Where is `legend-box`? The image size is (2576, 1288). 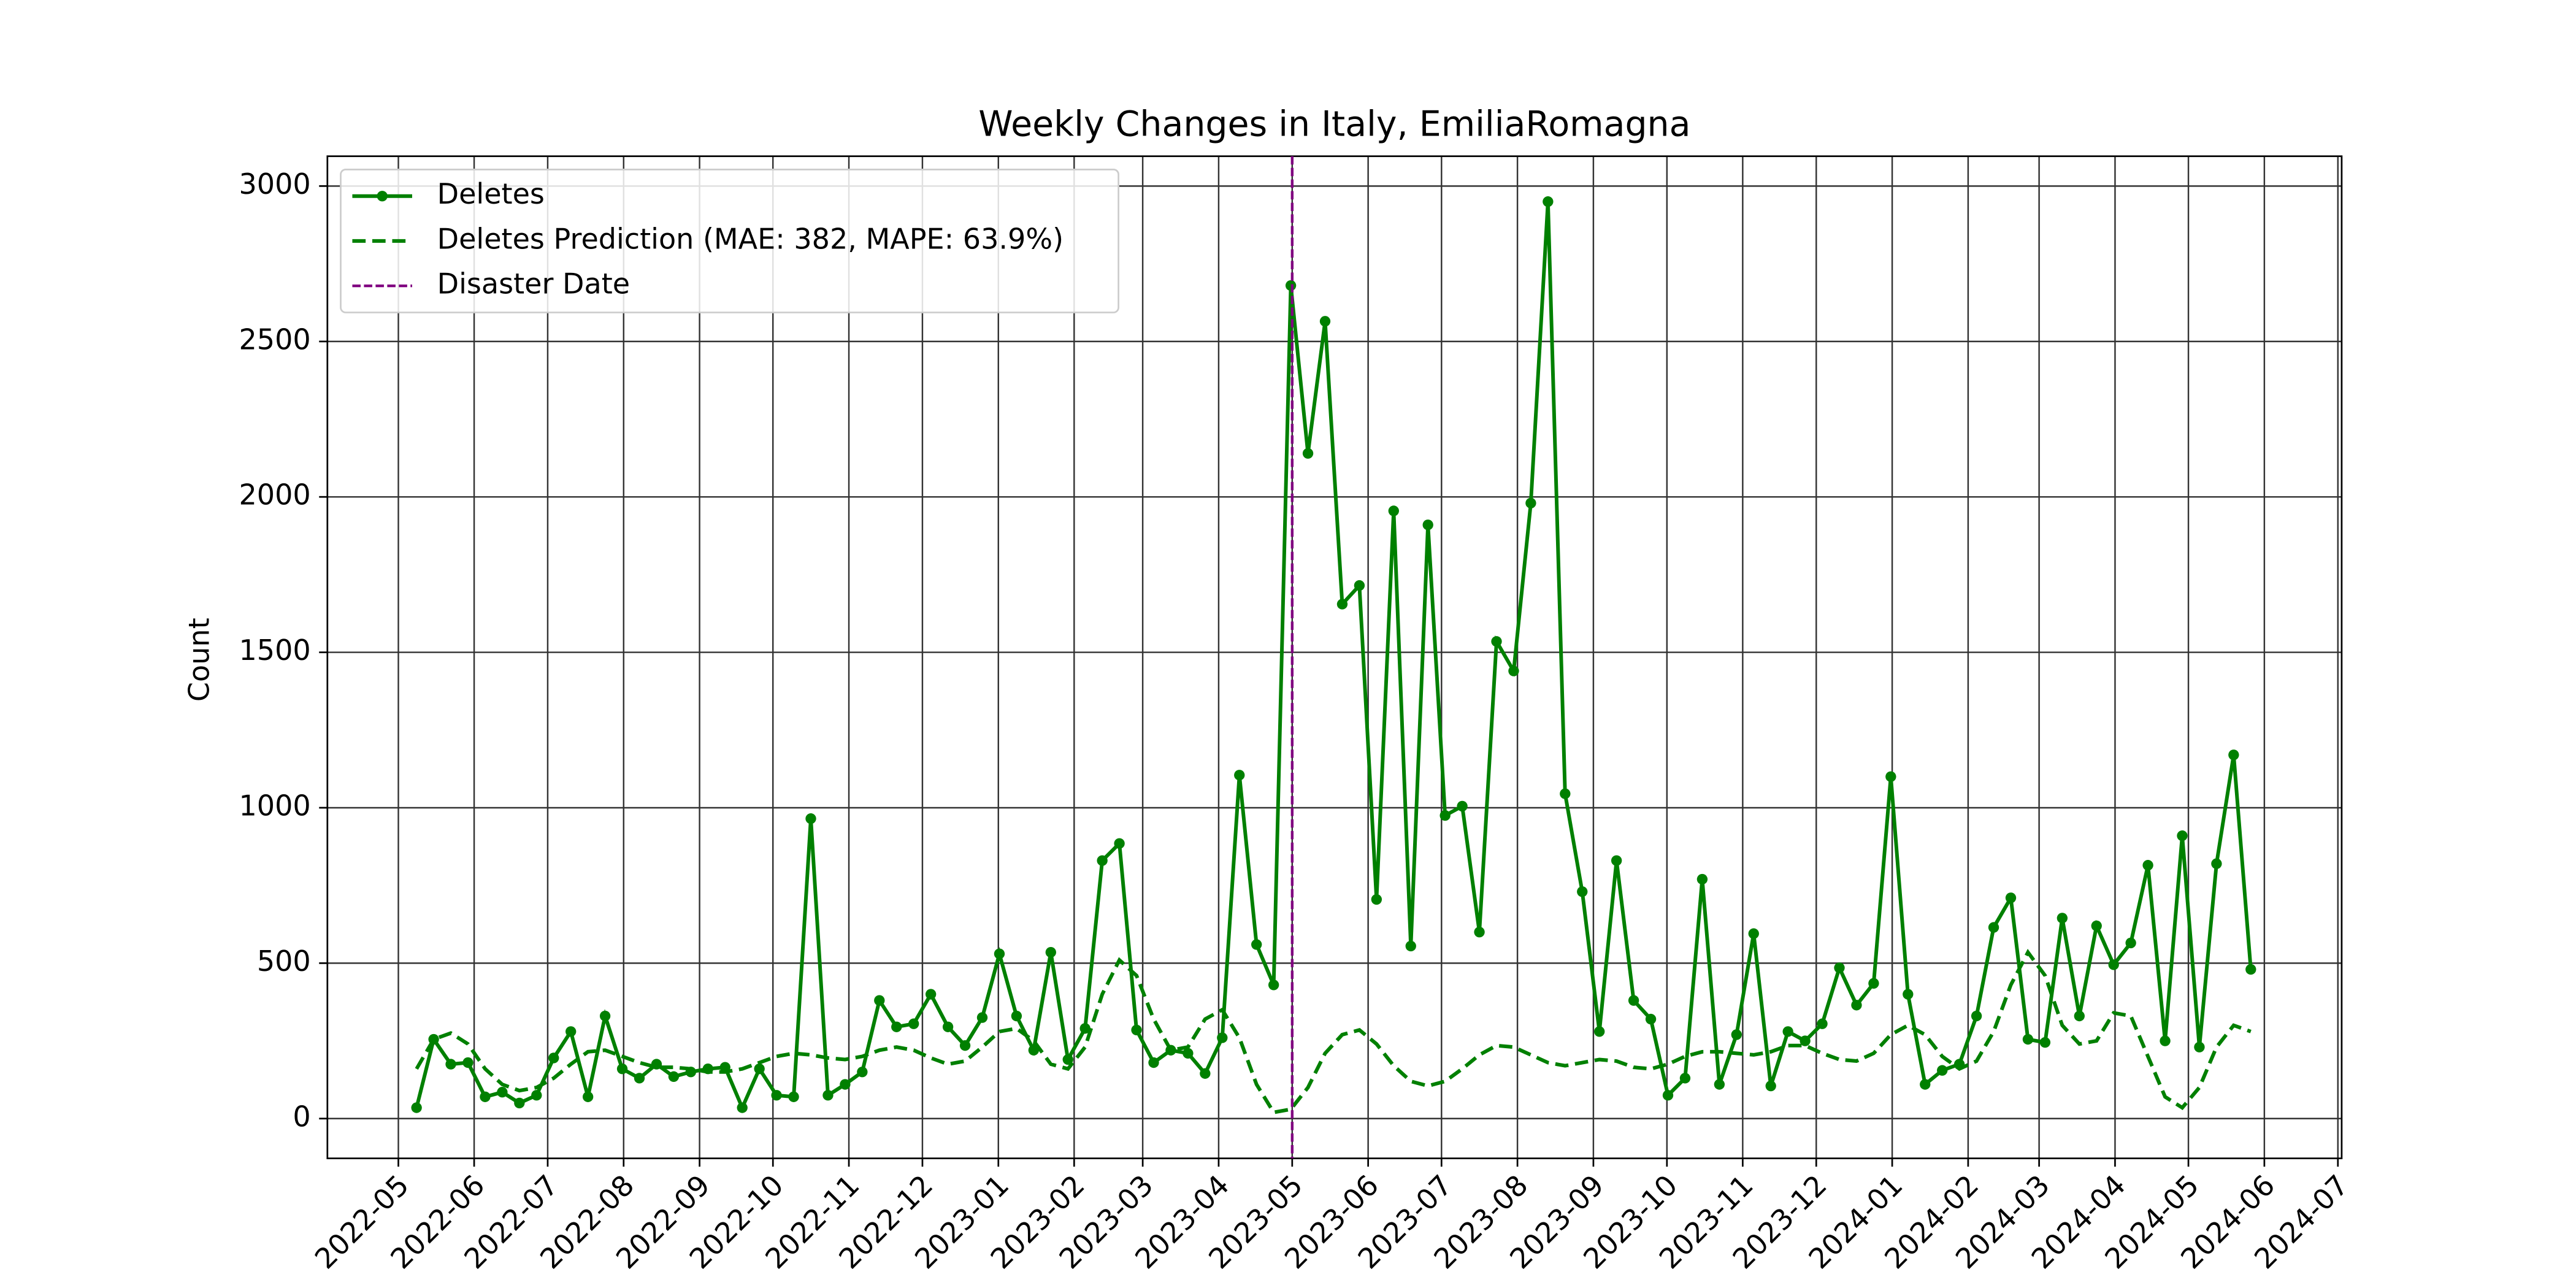
legend-box is located at coordinates (729, 241).